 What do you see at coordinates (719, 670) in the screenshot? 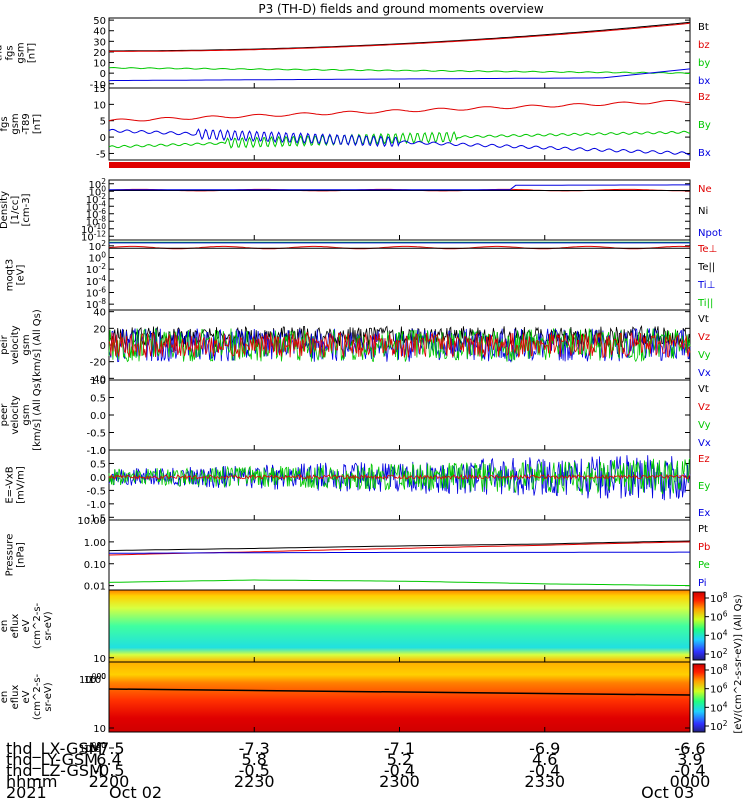
I see `colorbar-tick-label: 10⁸` at bounding box center [719, 670].